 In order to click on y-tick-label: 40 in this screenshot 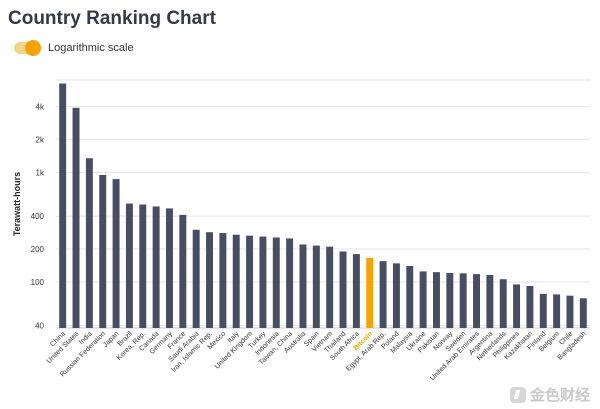, I will do `click(39, 326)`.